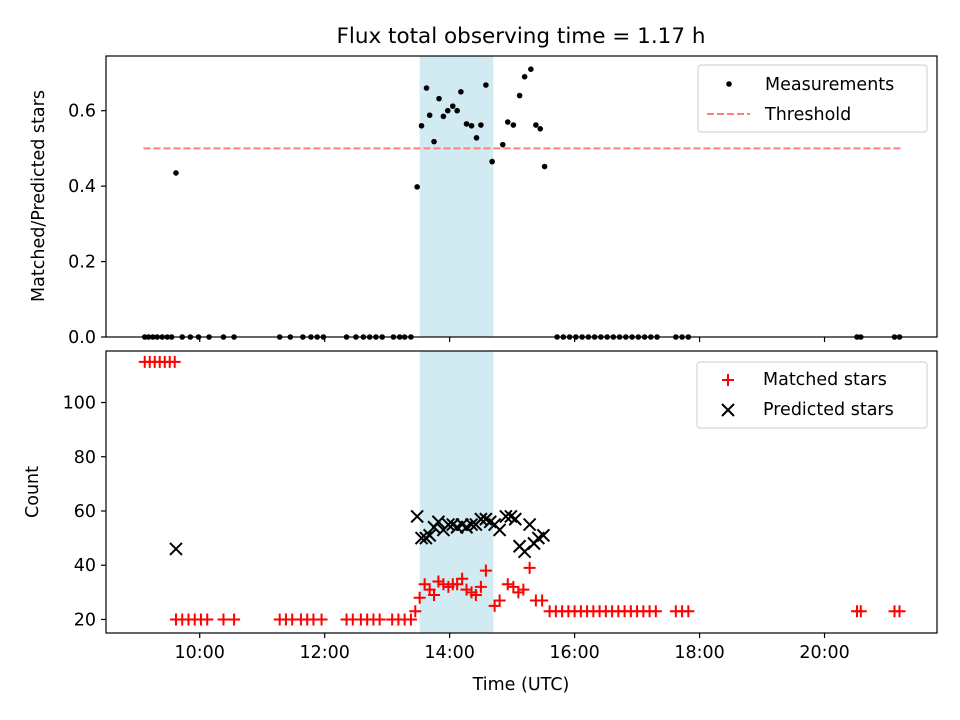 The height and width of the screenshot is (720, 960). Describe the element at coordinates (699, 653) in the screenshot. I see `x-tick-label: 18:00` at that location.